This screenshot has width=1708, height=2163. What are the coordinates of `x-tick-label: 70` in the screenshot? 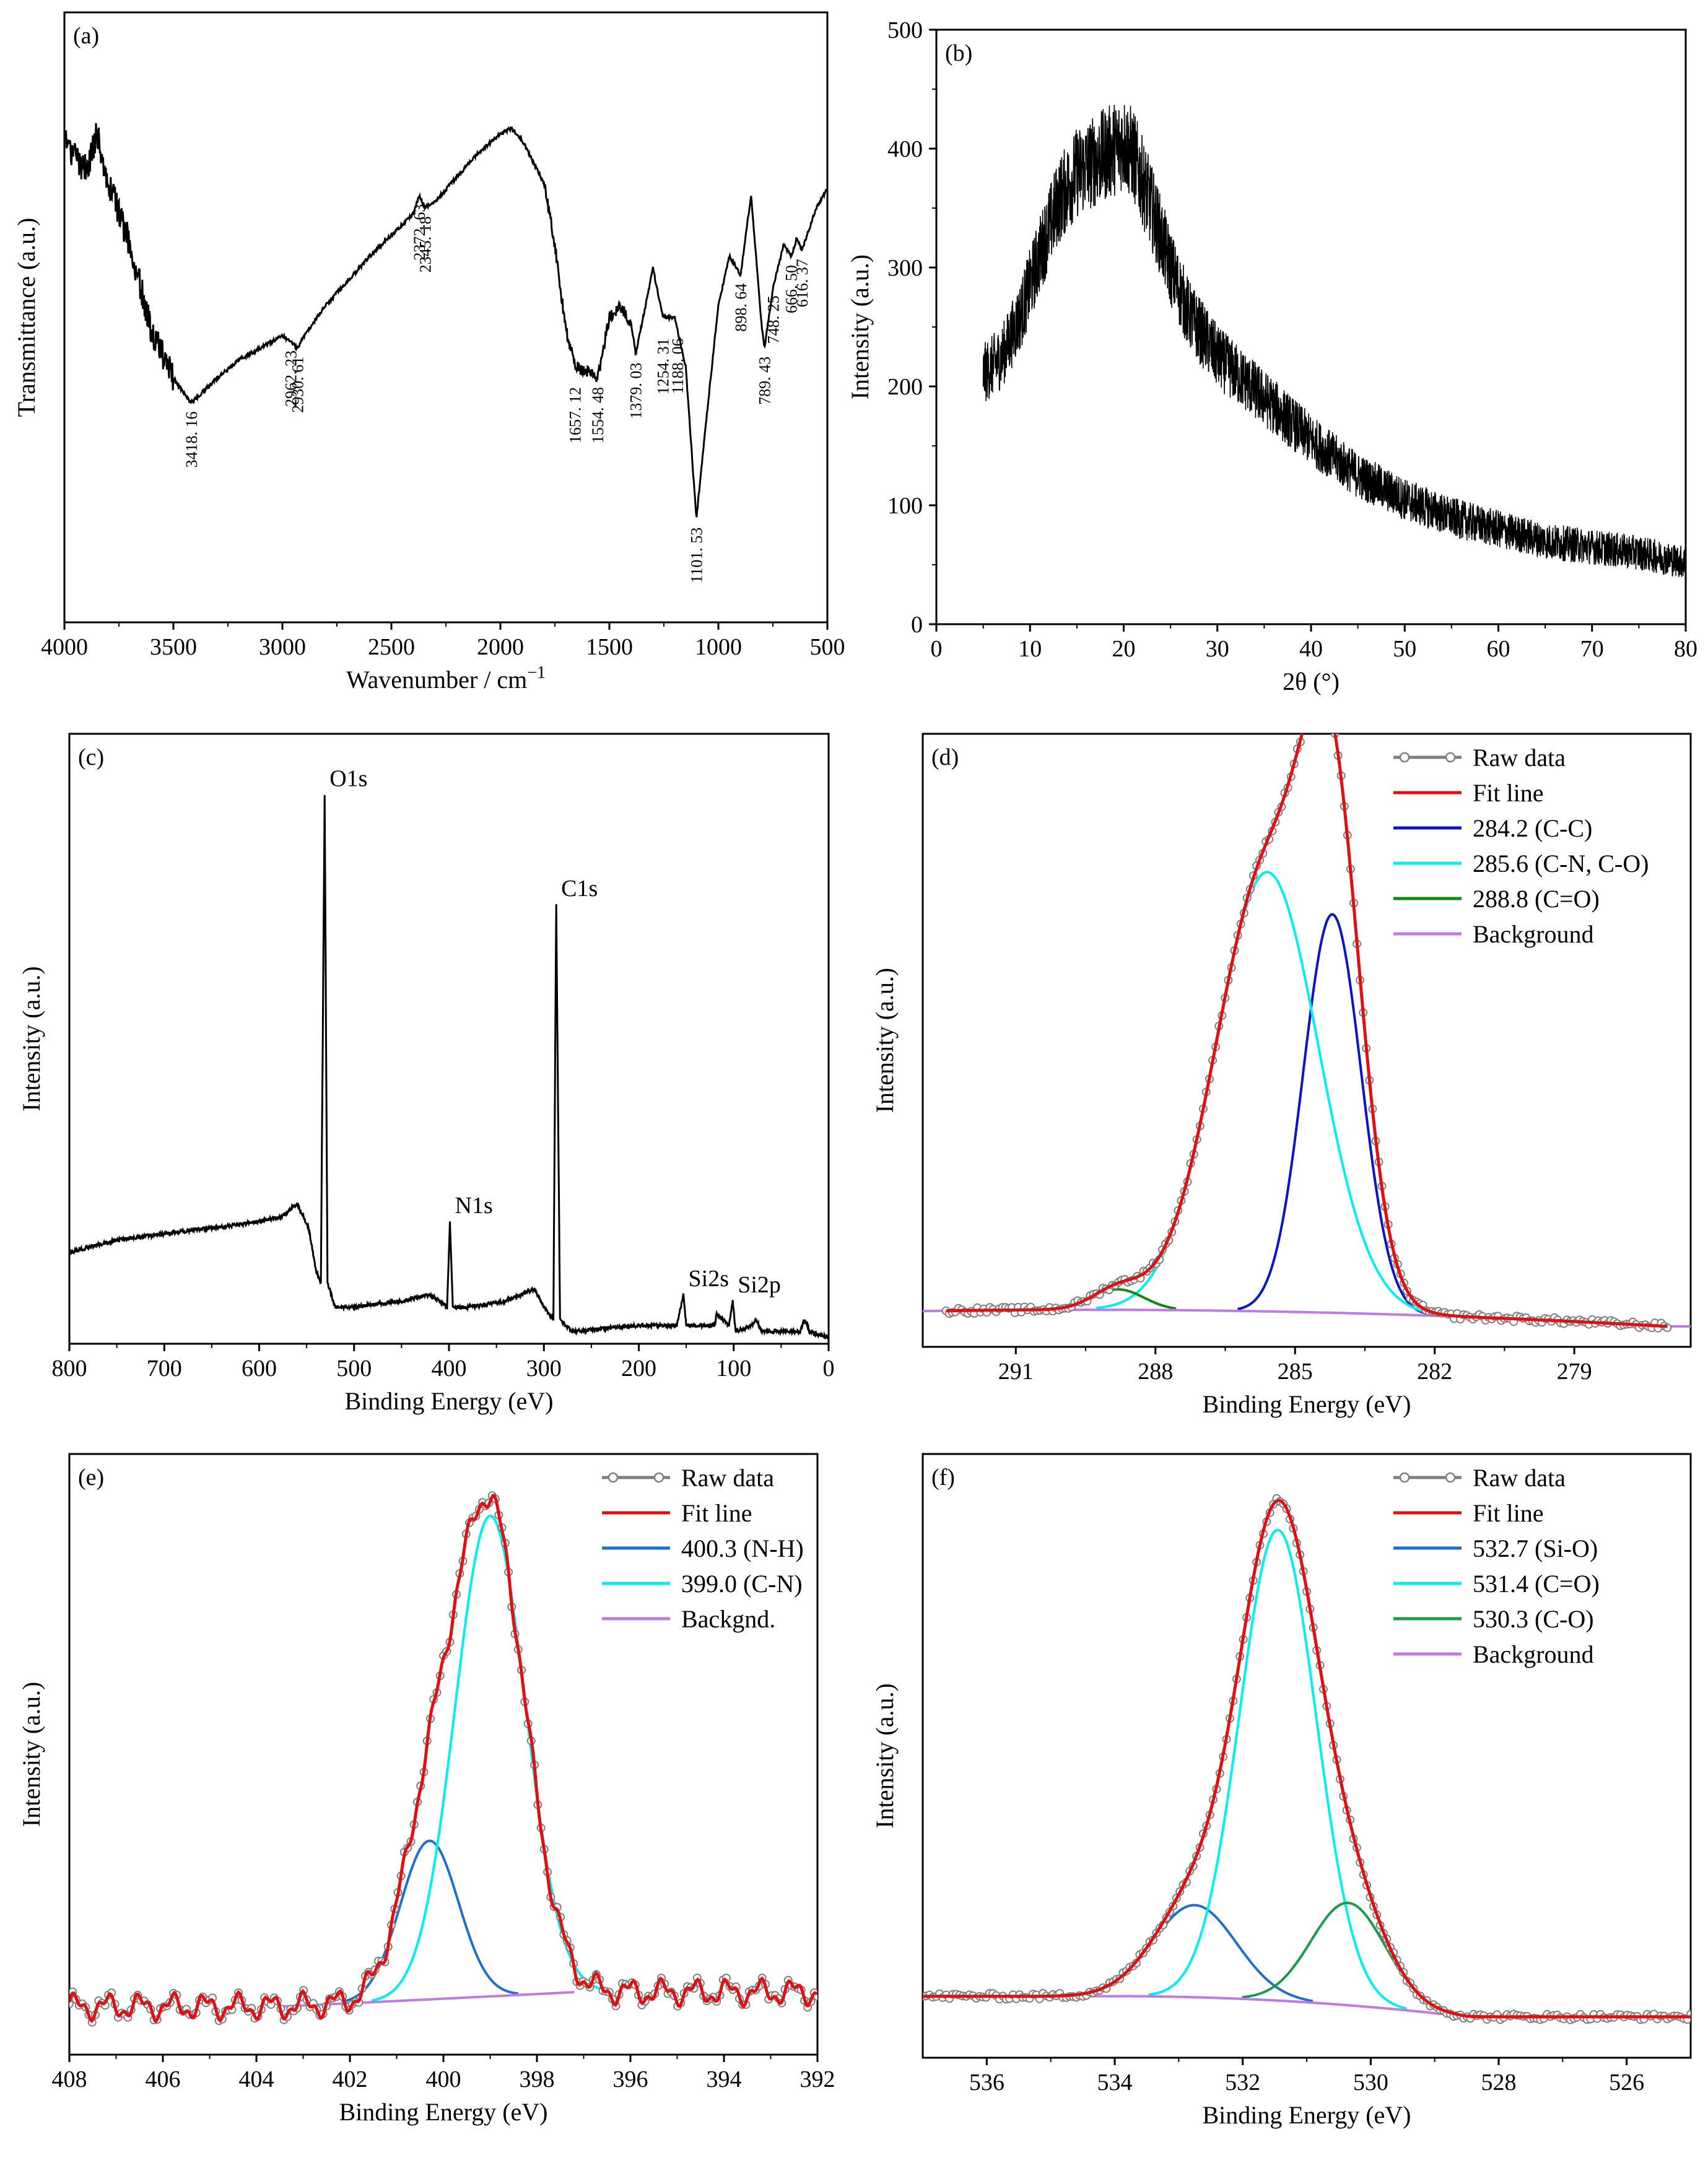 It's located at (1592, 649).